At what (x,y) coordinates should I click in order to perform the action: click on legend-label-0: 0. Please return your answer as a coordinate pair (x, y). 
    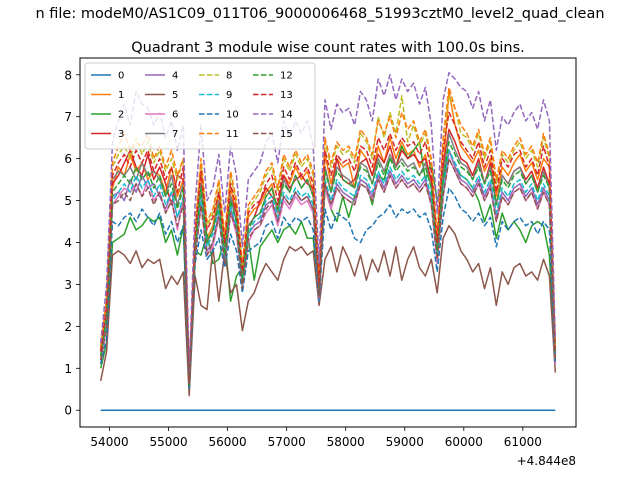
    Looking at the image, I should click on (121, 76).